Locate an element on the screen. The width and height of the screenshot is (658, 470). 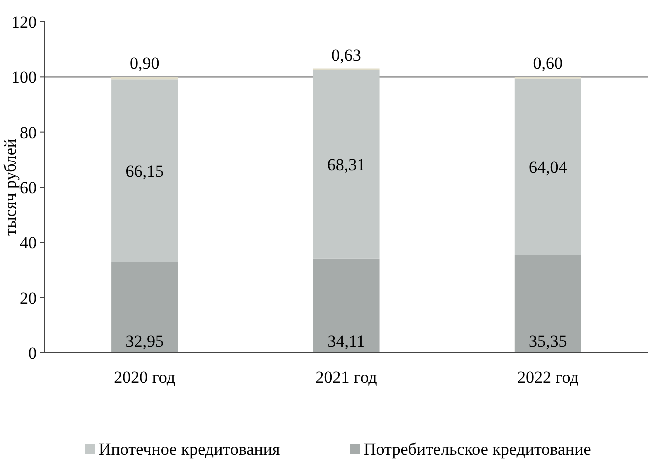
y-tick-label: 20 is located at coordinates (28, 298).